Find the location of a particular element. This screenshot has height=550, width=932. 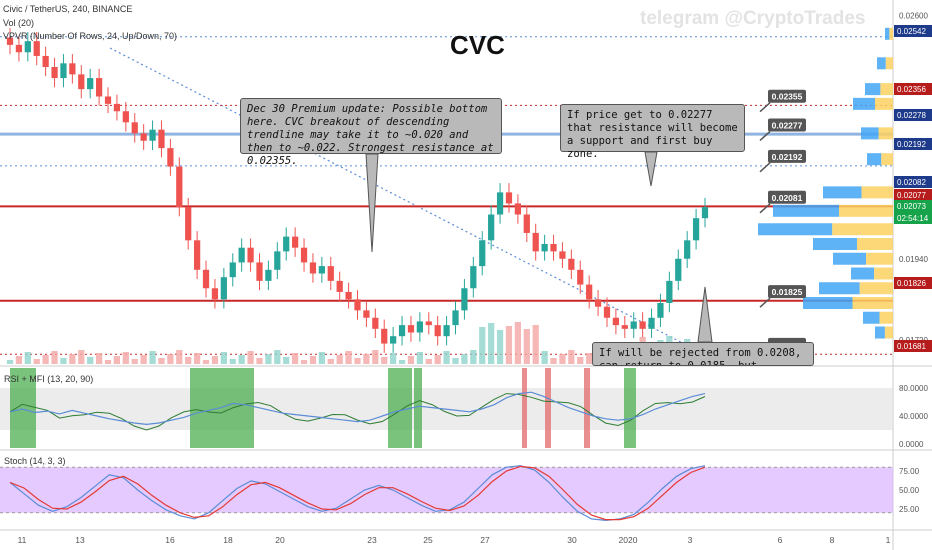

level-tag: 0.01825 is located at coordinates (782, 296).